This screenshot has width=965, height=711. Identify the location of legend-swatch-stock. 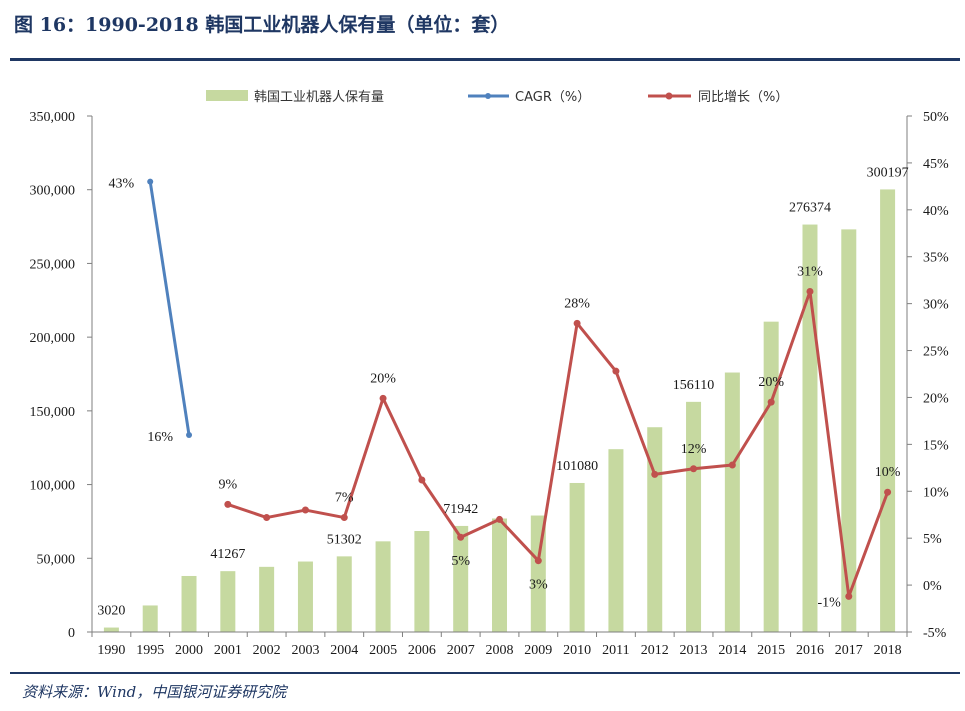
(227, 95).